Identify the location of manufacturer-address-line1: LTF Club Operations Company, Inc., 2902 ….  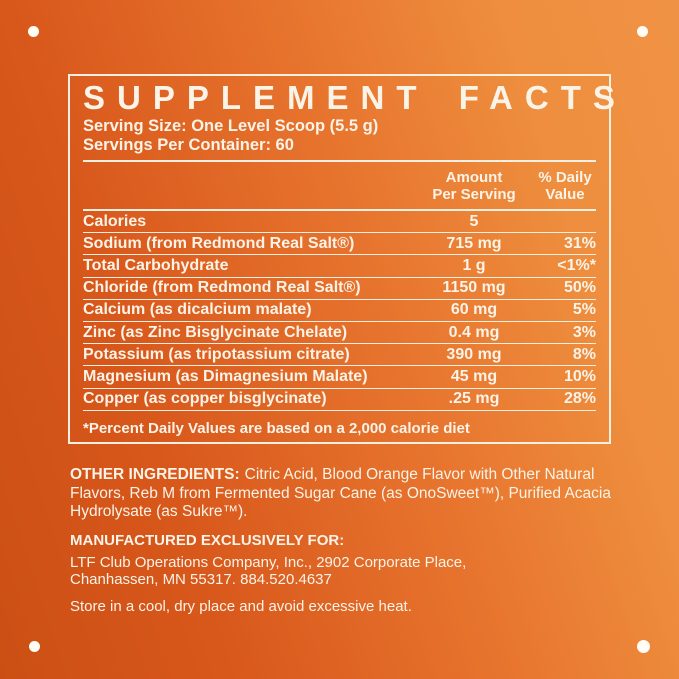
(268, 562).